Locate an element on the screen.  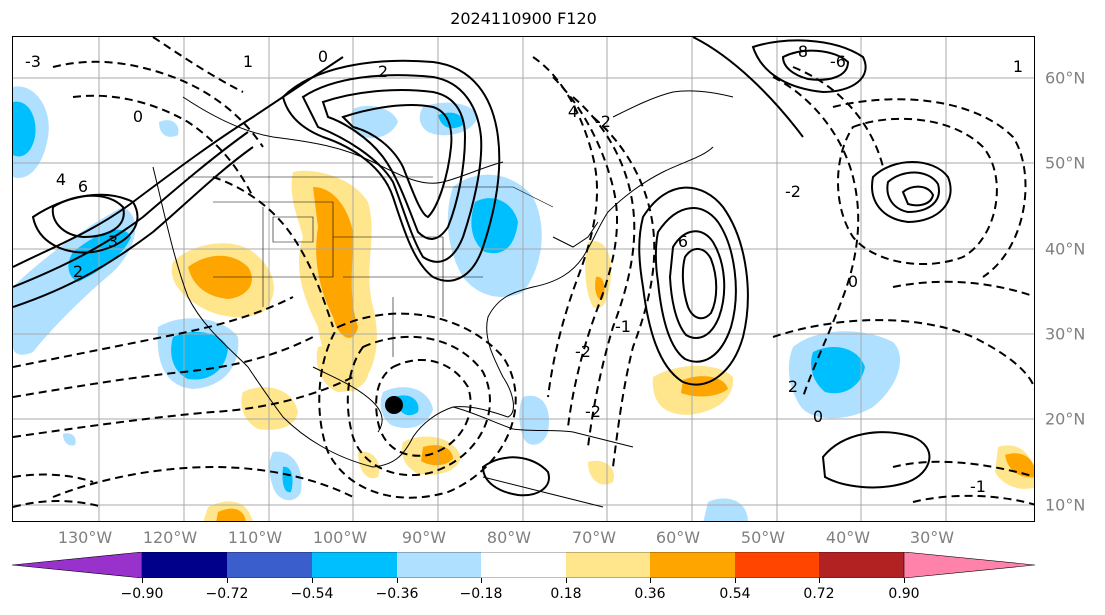
contour-label: 3 is located at coordinates (113, 241).